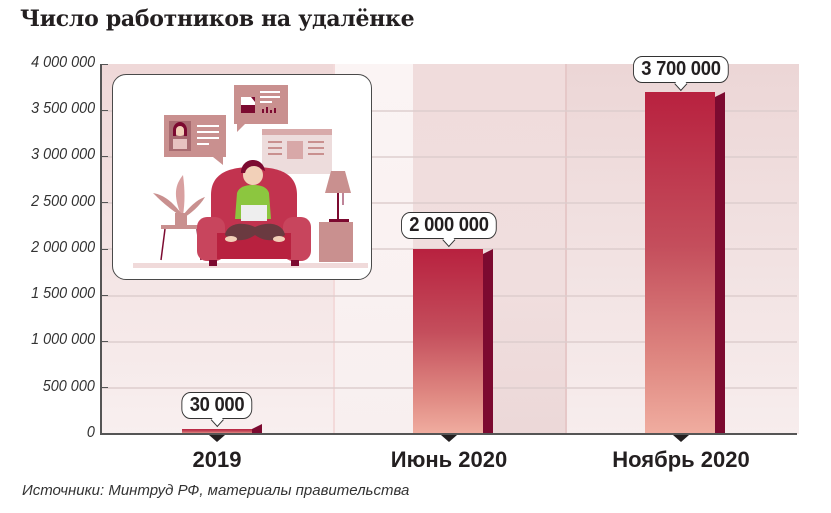 Image resolution: width=831 pixels, height=513 pixels. Describe the element at coordinates (62, 293) in the screenshot. I see `y-tick-label: 1 500 000` at that location.